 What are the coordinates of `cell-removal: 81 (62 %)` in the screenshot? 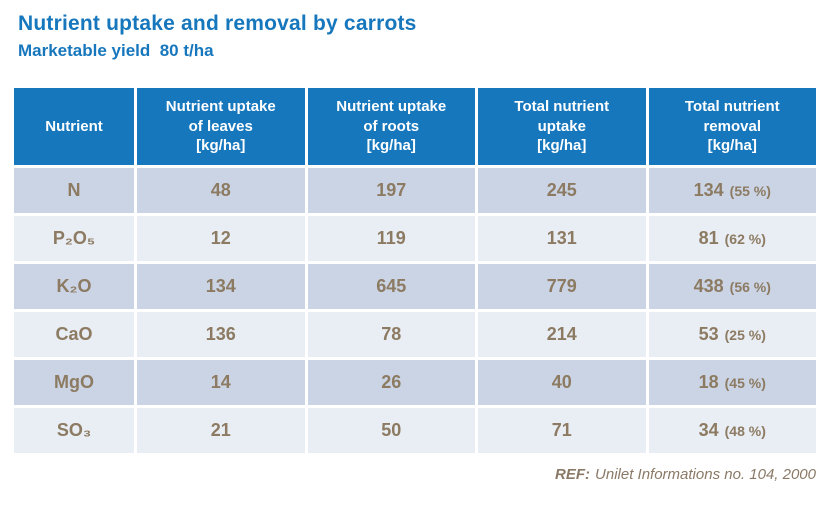 It's located at (732, 238).